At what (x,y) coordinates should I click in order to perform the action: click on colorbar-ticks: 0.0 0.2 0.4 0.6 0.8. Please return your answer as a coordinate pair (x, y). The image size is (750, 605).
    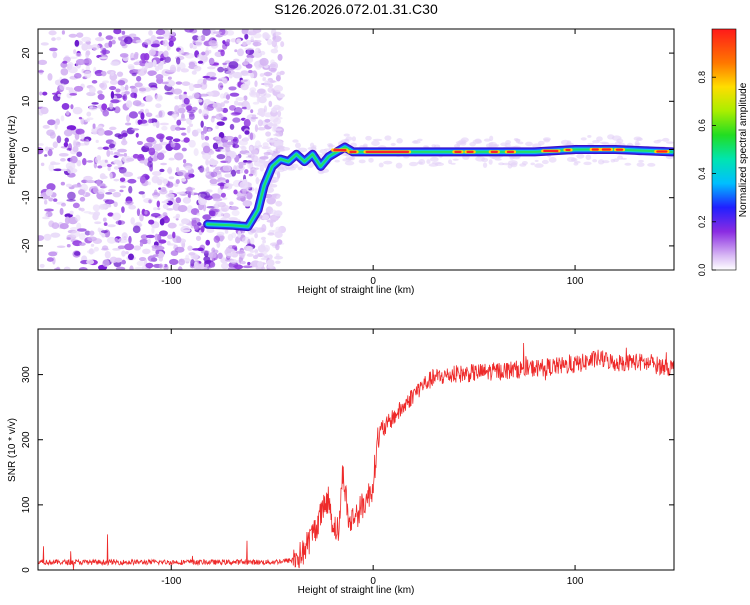
    Looking at the image, I should click on (706, 173).